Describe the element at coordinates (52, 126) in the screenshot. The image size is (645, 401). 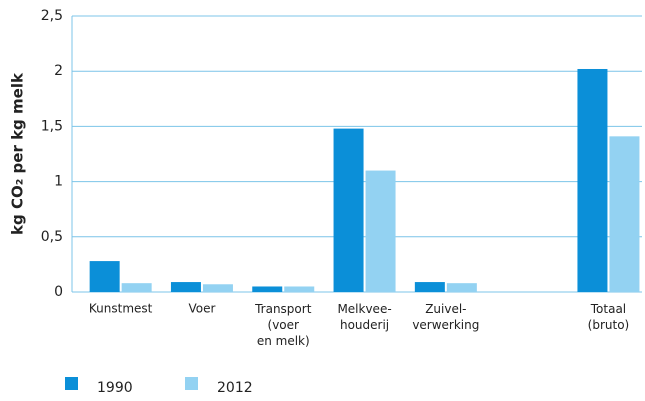
I see `y-tick-label: 1,5` at that location.